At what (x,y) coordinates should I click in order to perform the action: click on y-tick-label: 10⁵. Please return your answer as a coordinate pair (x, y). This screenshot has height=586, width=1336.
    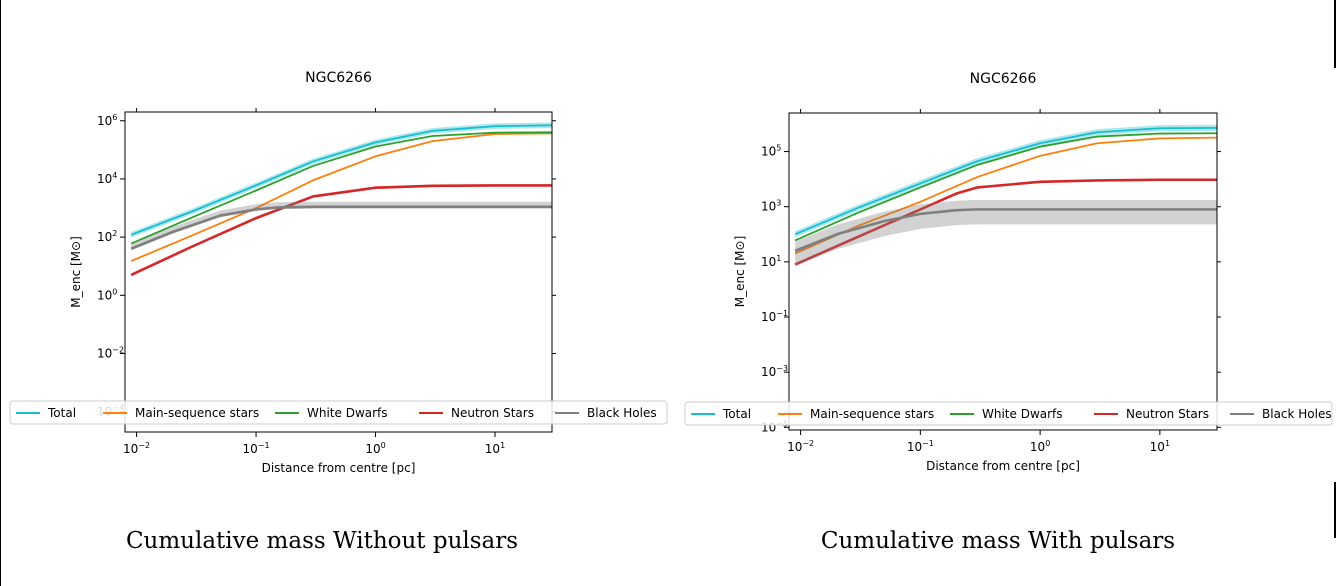
    Looking at the image, I should click on (771, 151).